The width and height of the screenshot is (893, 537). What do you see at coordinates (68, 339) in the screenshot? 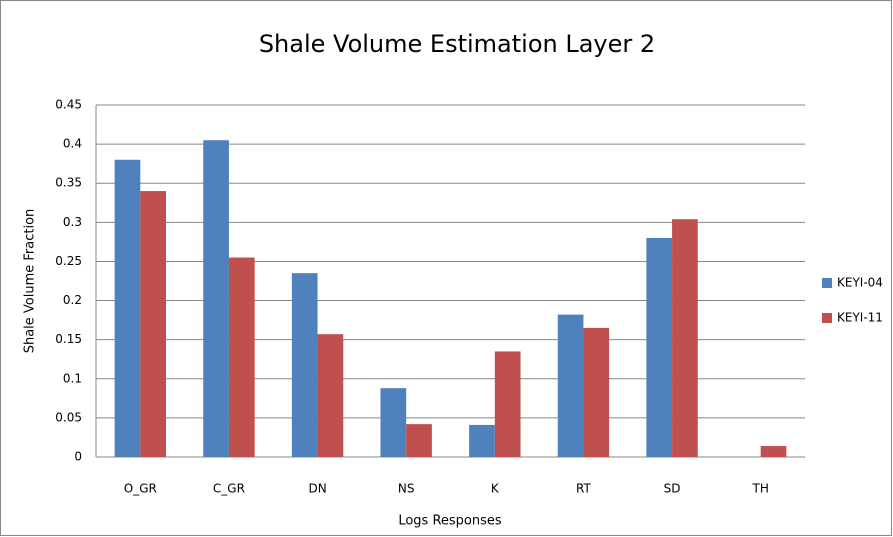
I see `y-tick-label: 0.15` at bounding box center [68, 339].